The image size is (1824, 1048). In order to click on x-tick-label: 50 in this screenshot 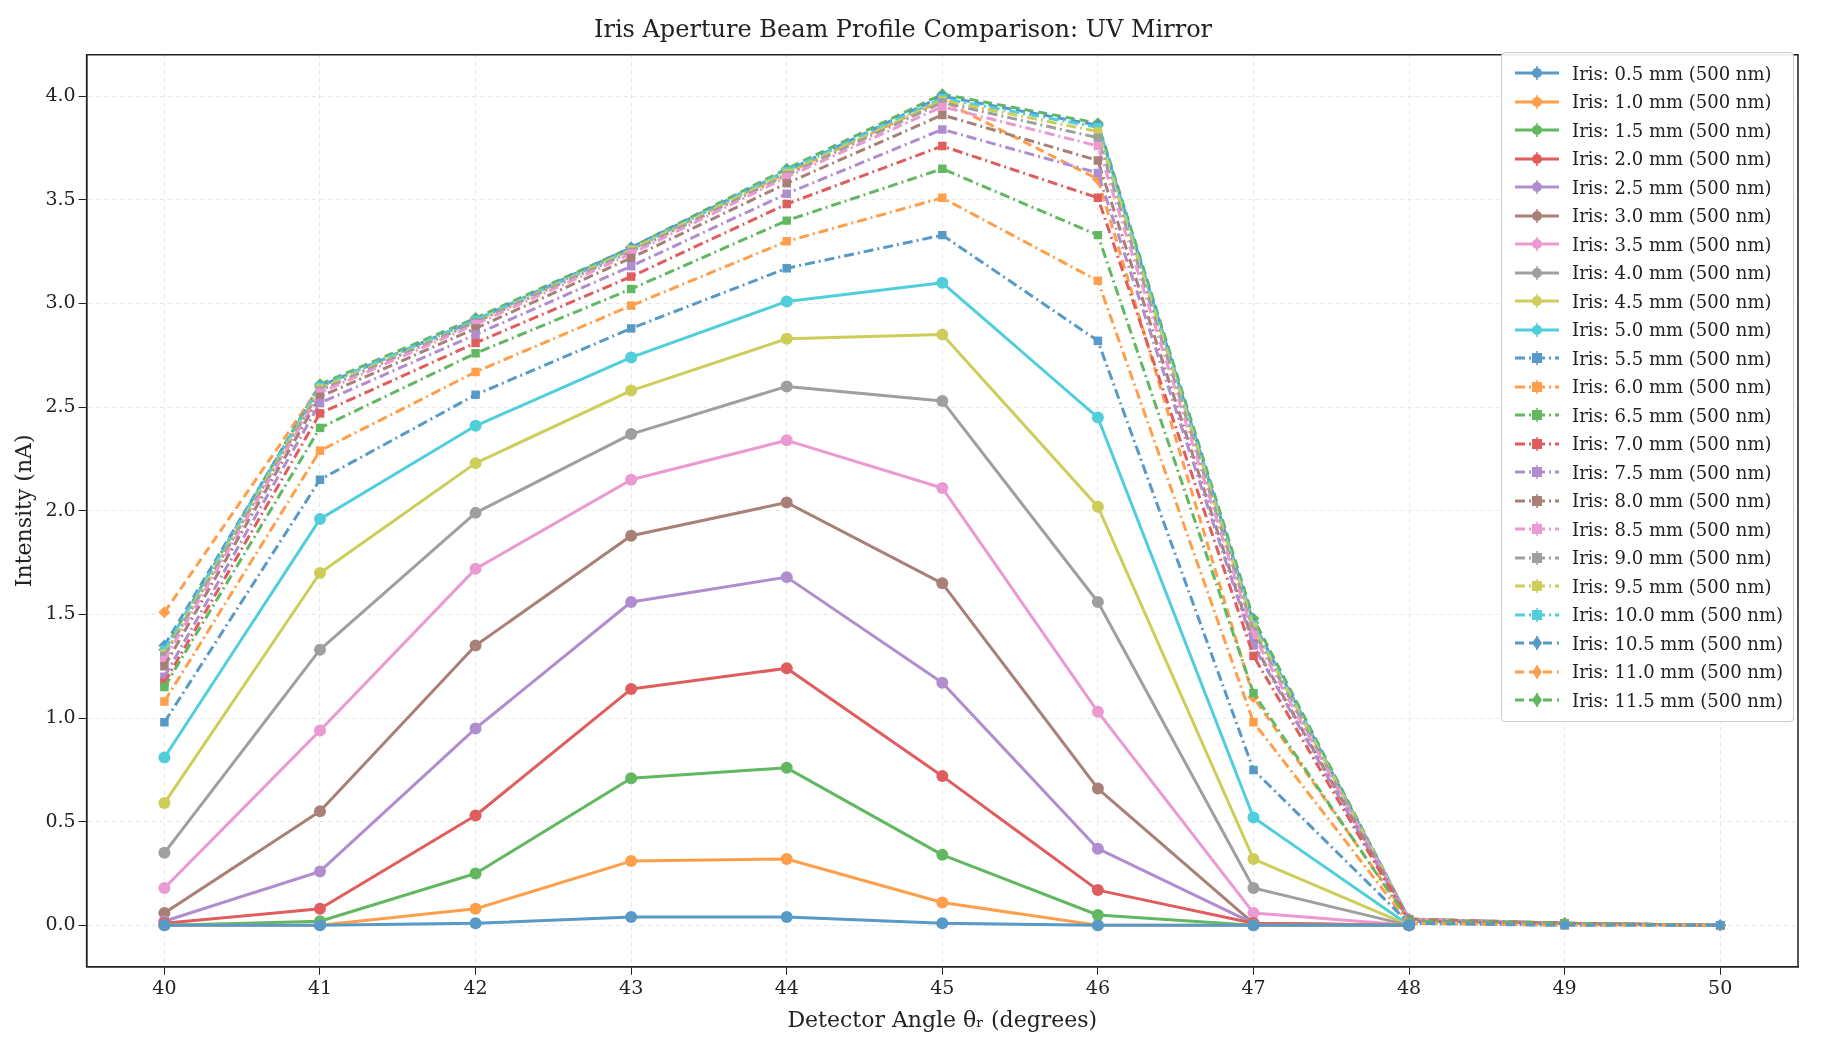, I will do `click(1720, 987)`.